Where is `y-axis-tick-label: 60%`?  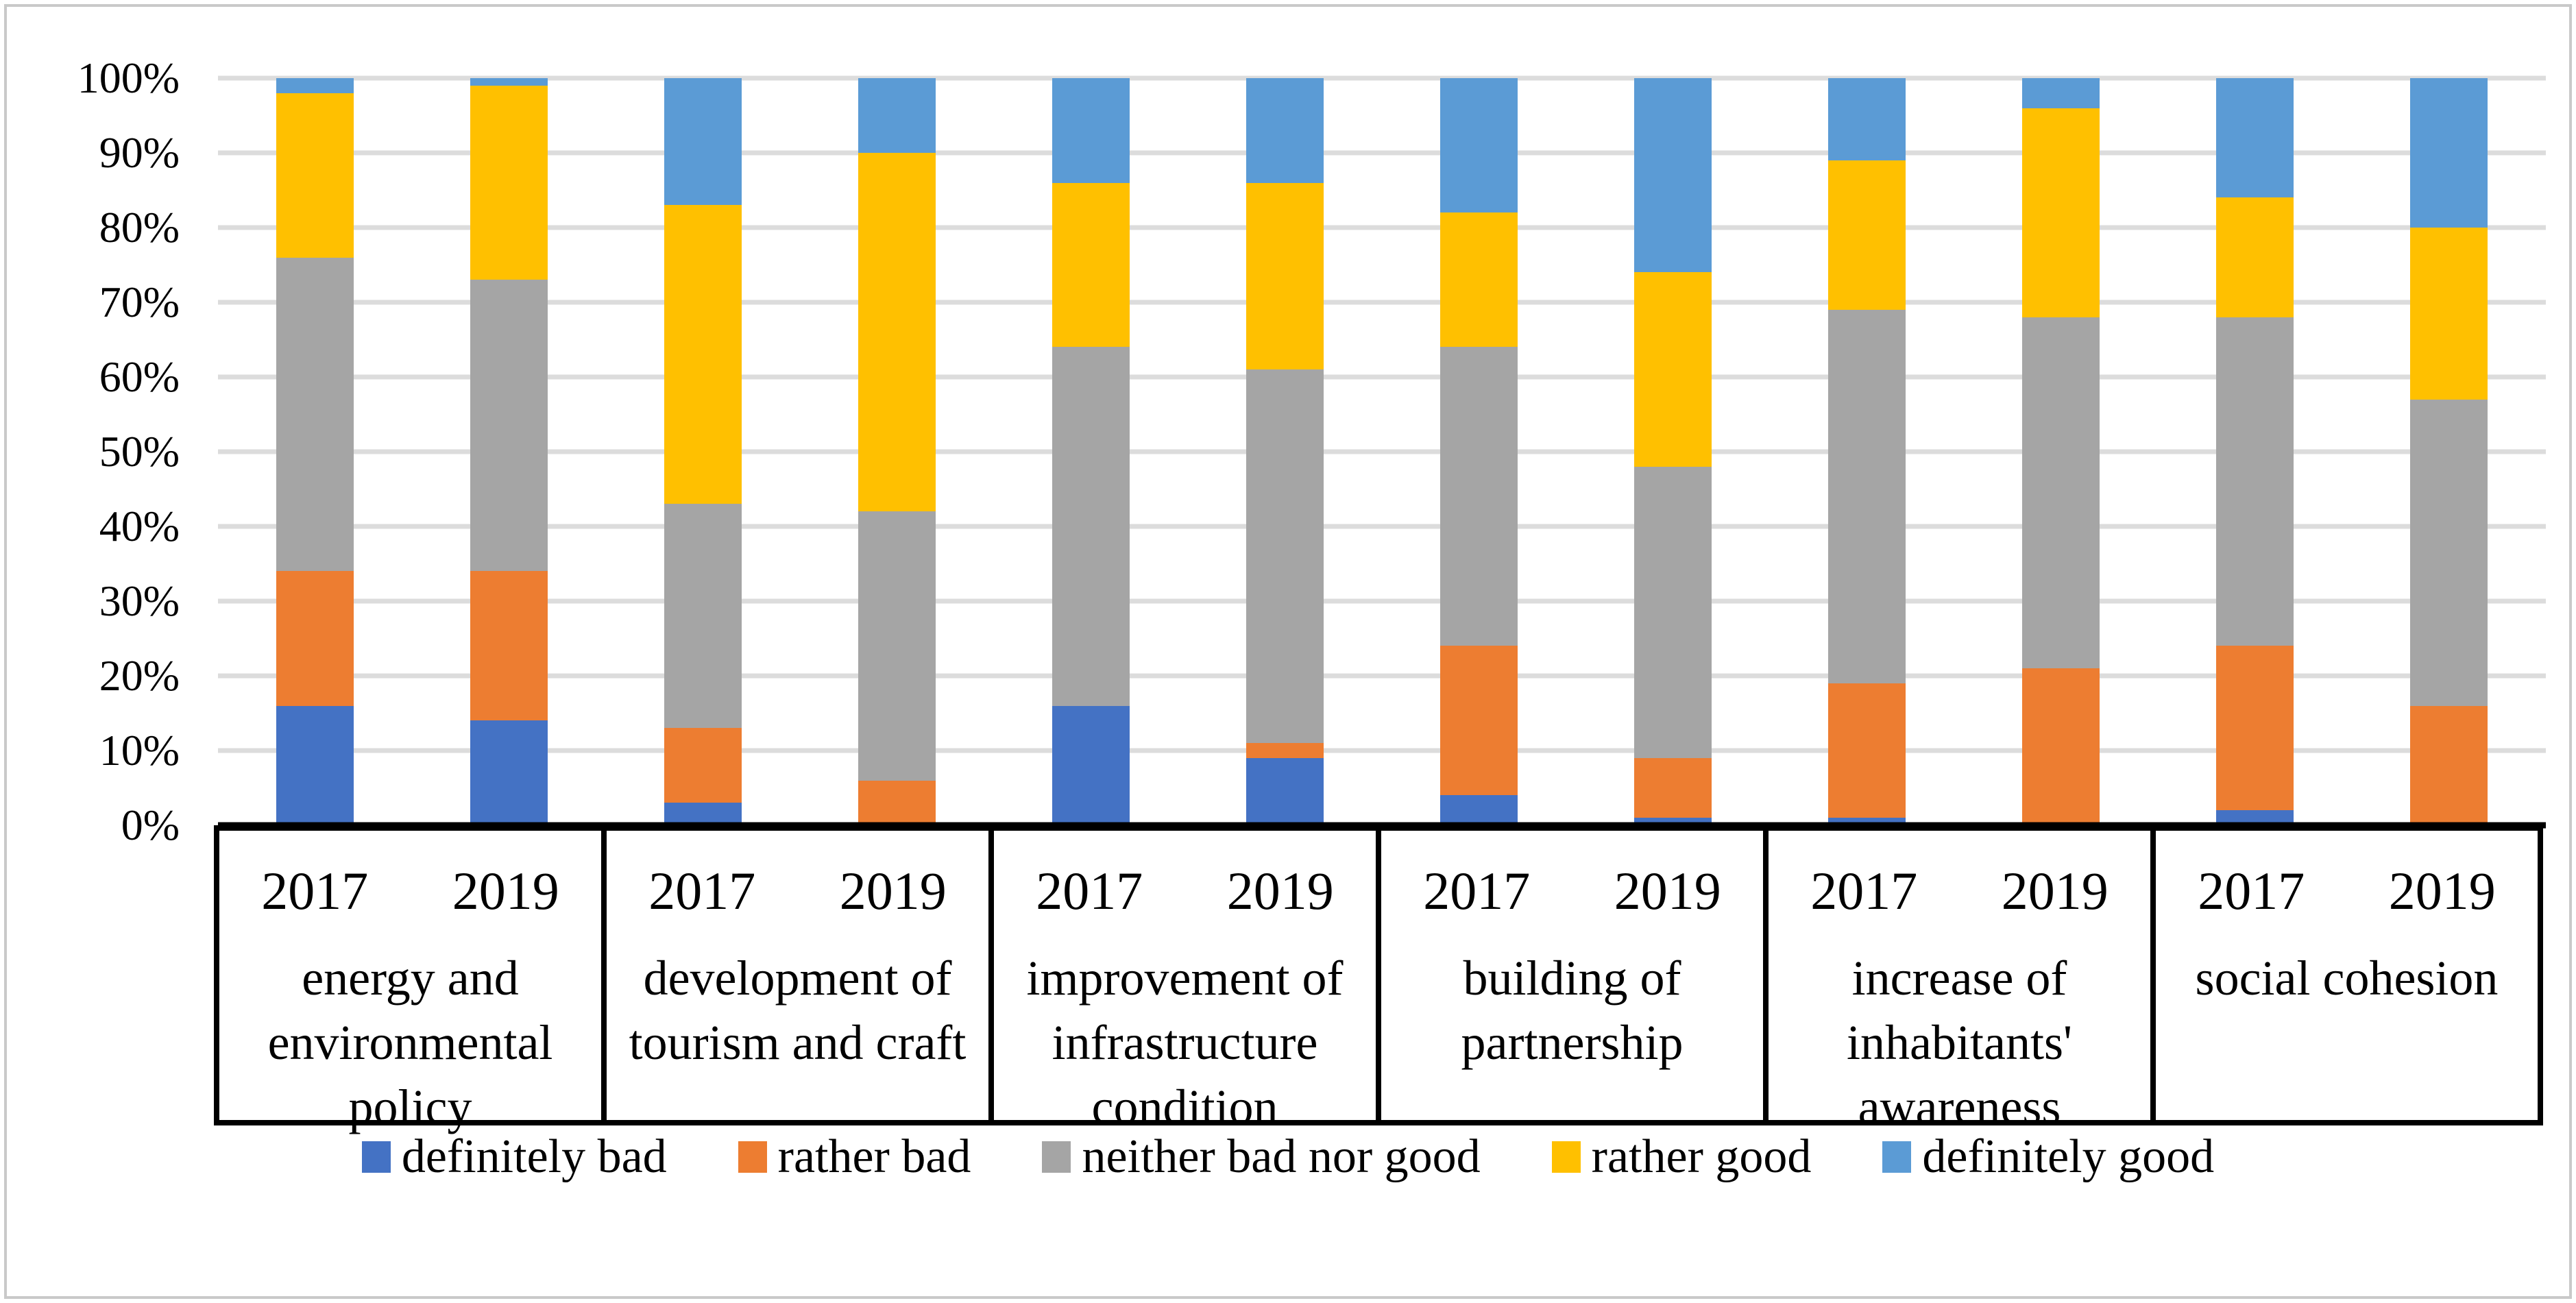
y-axis-tick-label: 60% is located at coordinates (139, 376).